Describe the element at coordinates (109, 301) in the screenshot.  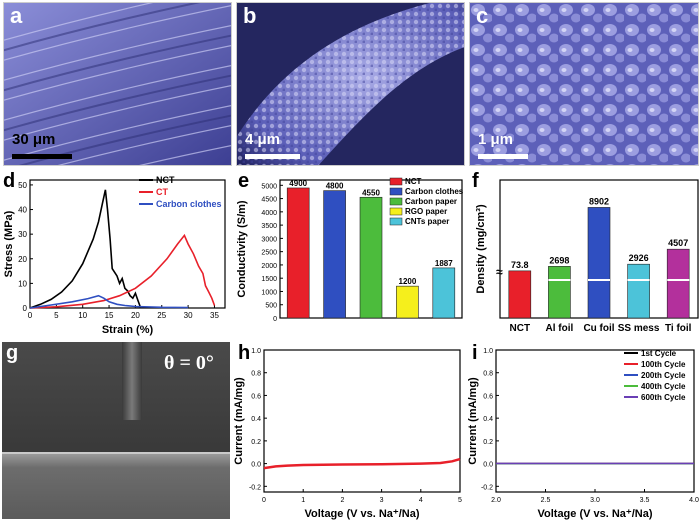
I see `series-line-carbon-clothes` at that location.